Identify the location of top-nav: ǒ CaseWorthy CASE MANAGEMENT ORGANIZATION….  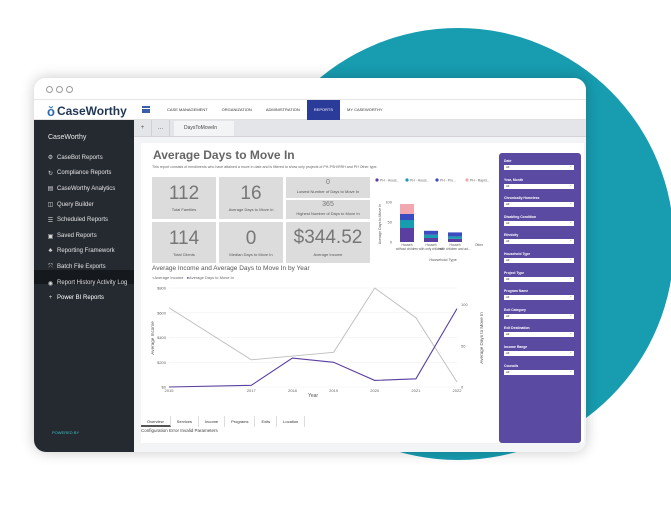
(310, 110).